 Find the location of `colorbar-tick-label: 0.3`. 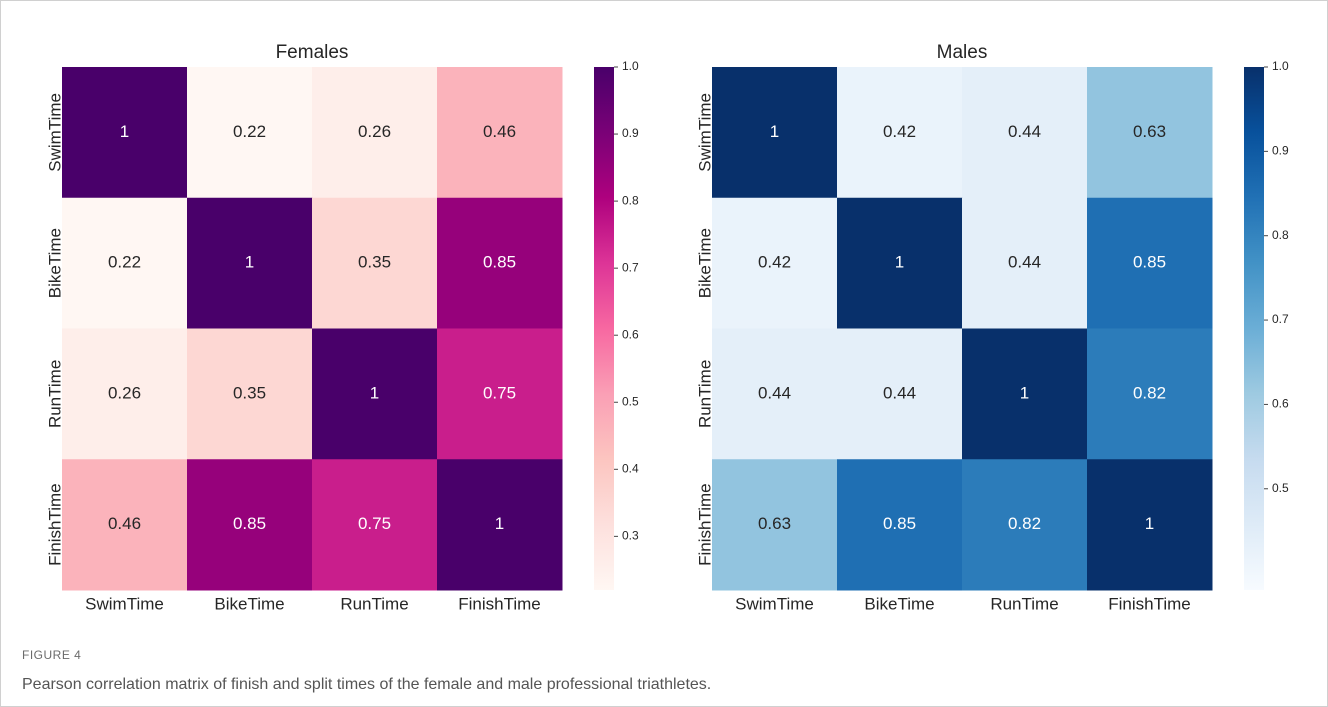

colorbar-tick-label: 0.3 is located at coordinates (630, 536).